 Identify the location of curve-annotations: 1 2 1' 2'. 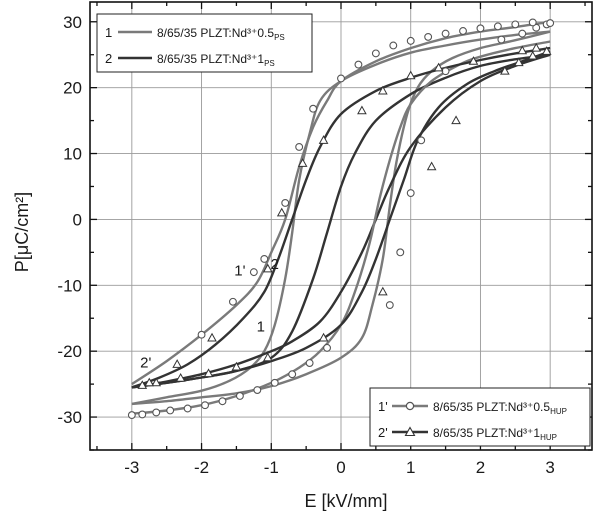
(209, 314).